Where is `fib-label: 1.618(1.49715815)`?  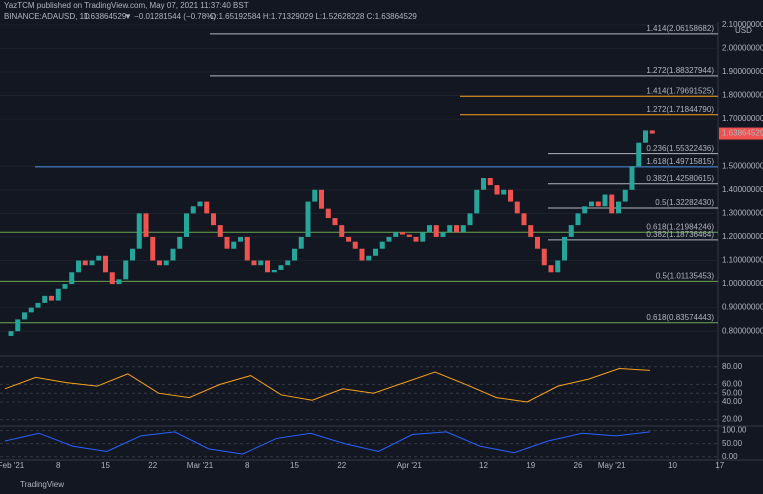
fib-label: 1.618(1.49715815) is located at coordinates (680, 161).